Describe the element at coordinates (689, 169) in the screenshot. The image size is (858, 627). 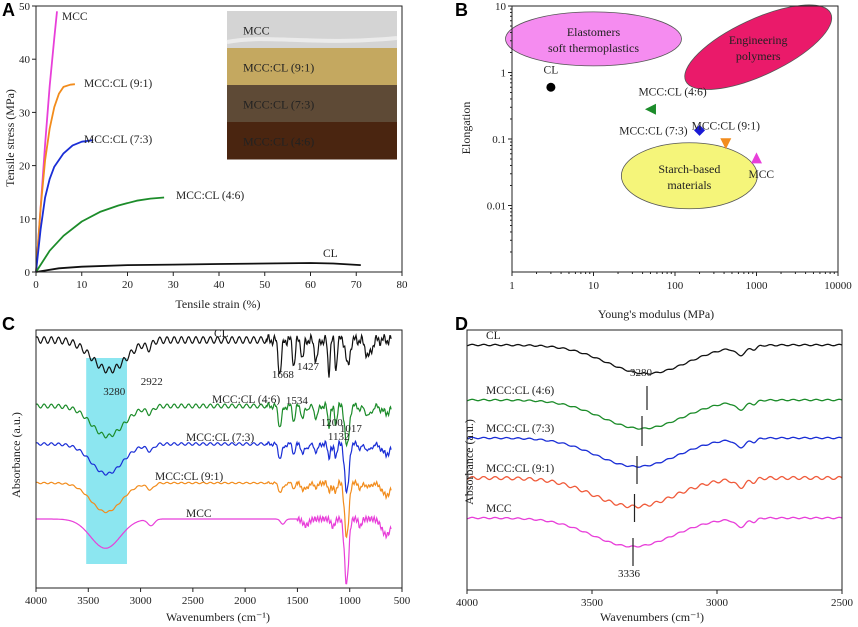
I see `region-label: Starch-based` at that location.